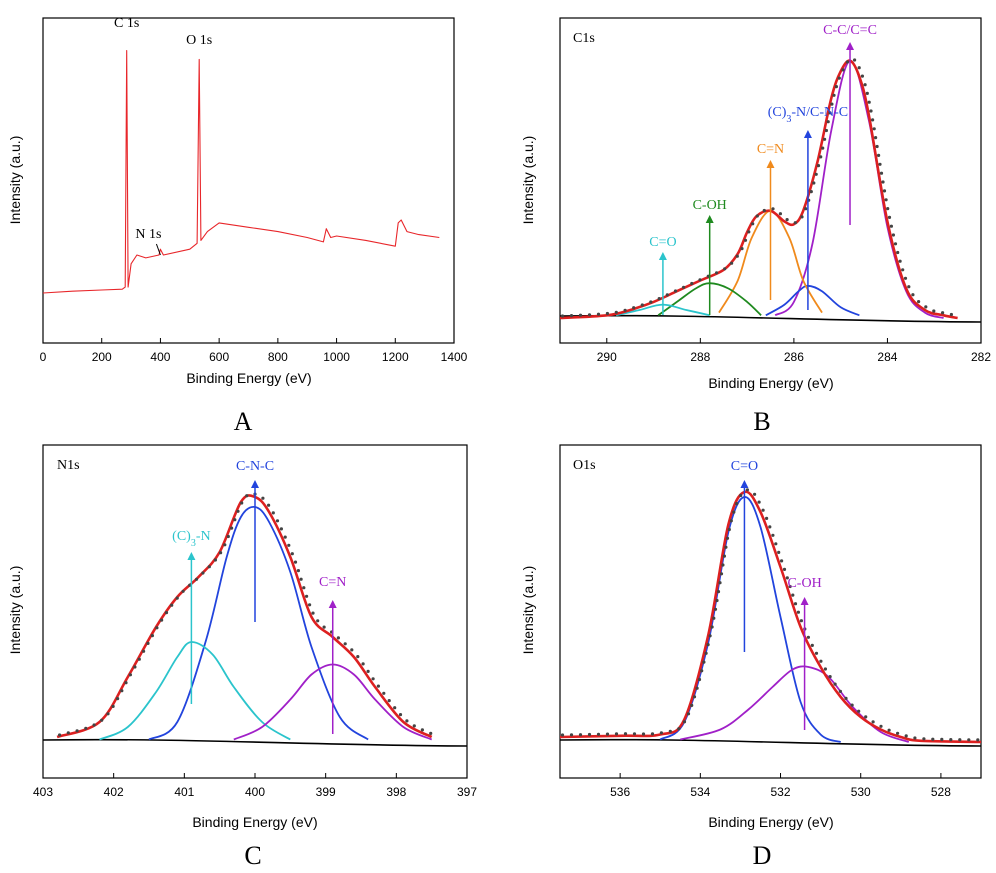  I want to click on panel-d-x-ticks: 536 534 532 530 528, so click(780, 786).